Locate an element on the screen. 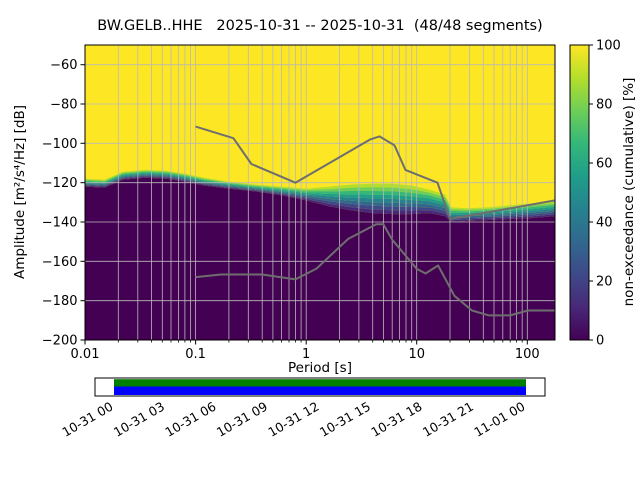  coverage-time-label: 10-31 09 is located at coordinates (242, 419).